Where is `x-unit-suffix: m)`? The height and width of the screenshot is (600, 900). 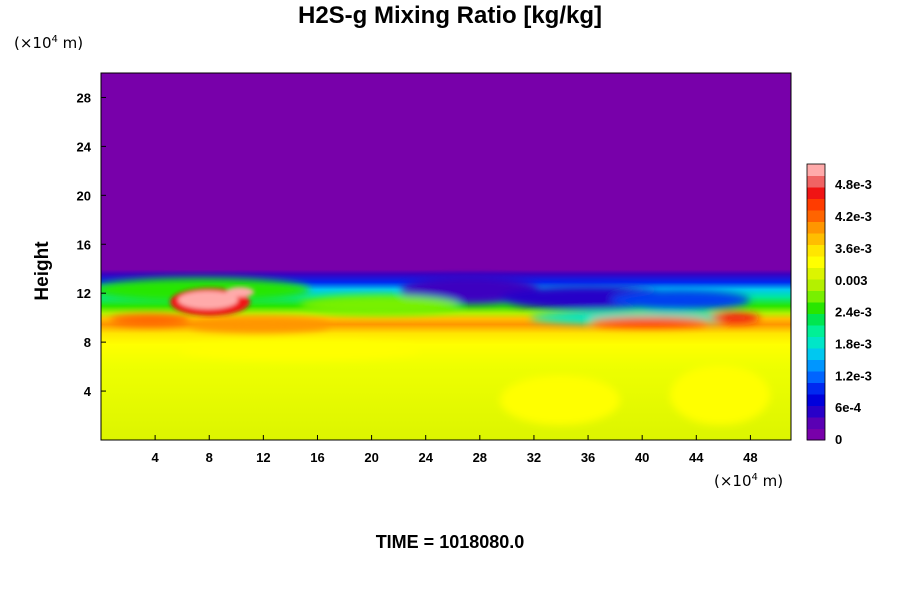 x-unit-suffix: m) is located at coordinates (770, 481).